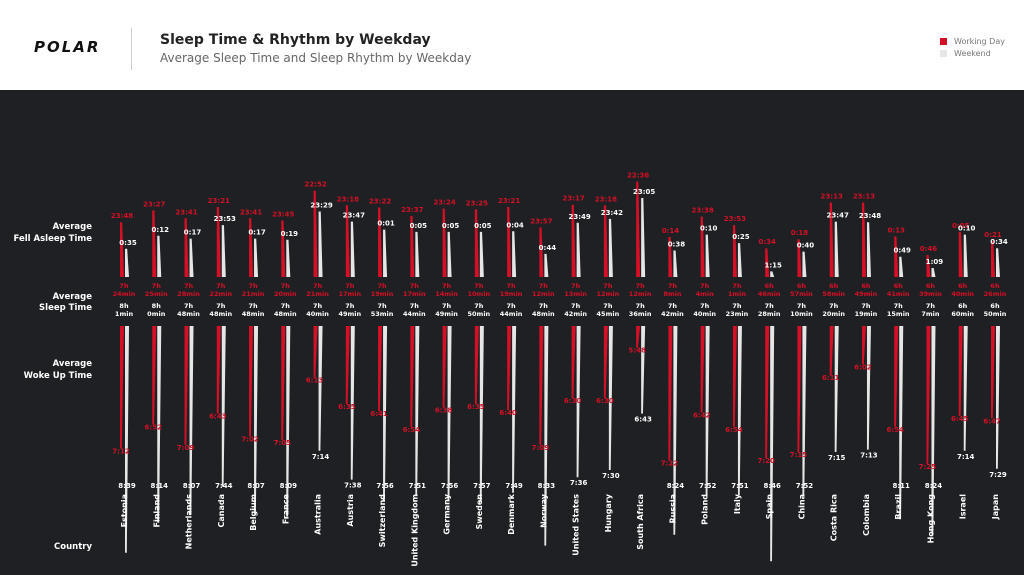 The width and height of the screenshot is (1024, 575). I want to click on woke-up-label-working-russia: 7:22, so click(670, 463).